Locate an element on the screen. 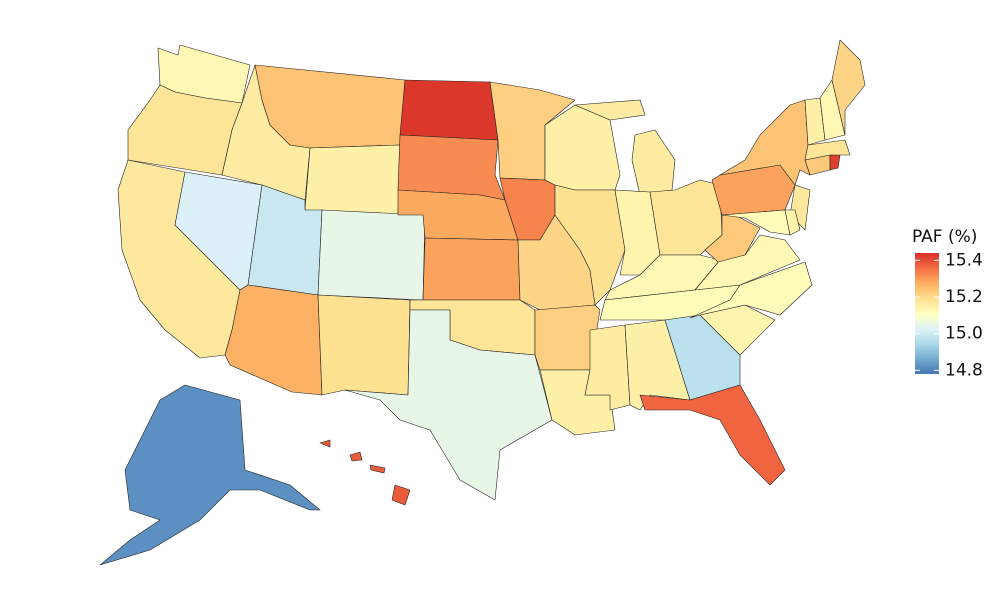 This screenshot has height=599, width=999. colorbar is located at coordinates (927, 313).